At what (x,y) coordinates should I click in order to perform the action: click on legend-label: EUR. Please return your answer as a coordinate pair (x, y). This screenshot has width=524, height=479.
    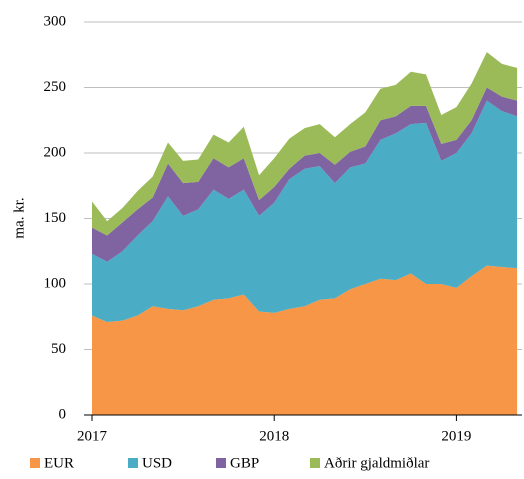
    Looking at the image, I should click on (59, 463).